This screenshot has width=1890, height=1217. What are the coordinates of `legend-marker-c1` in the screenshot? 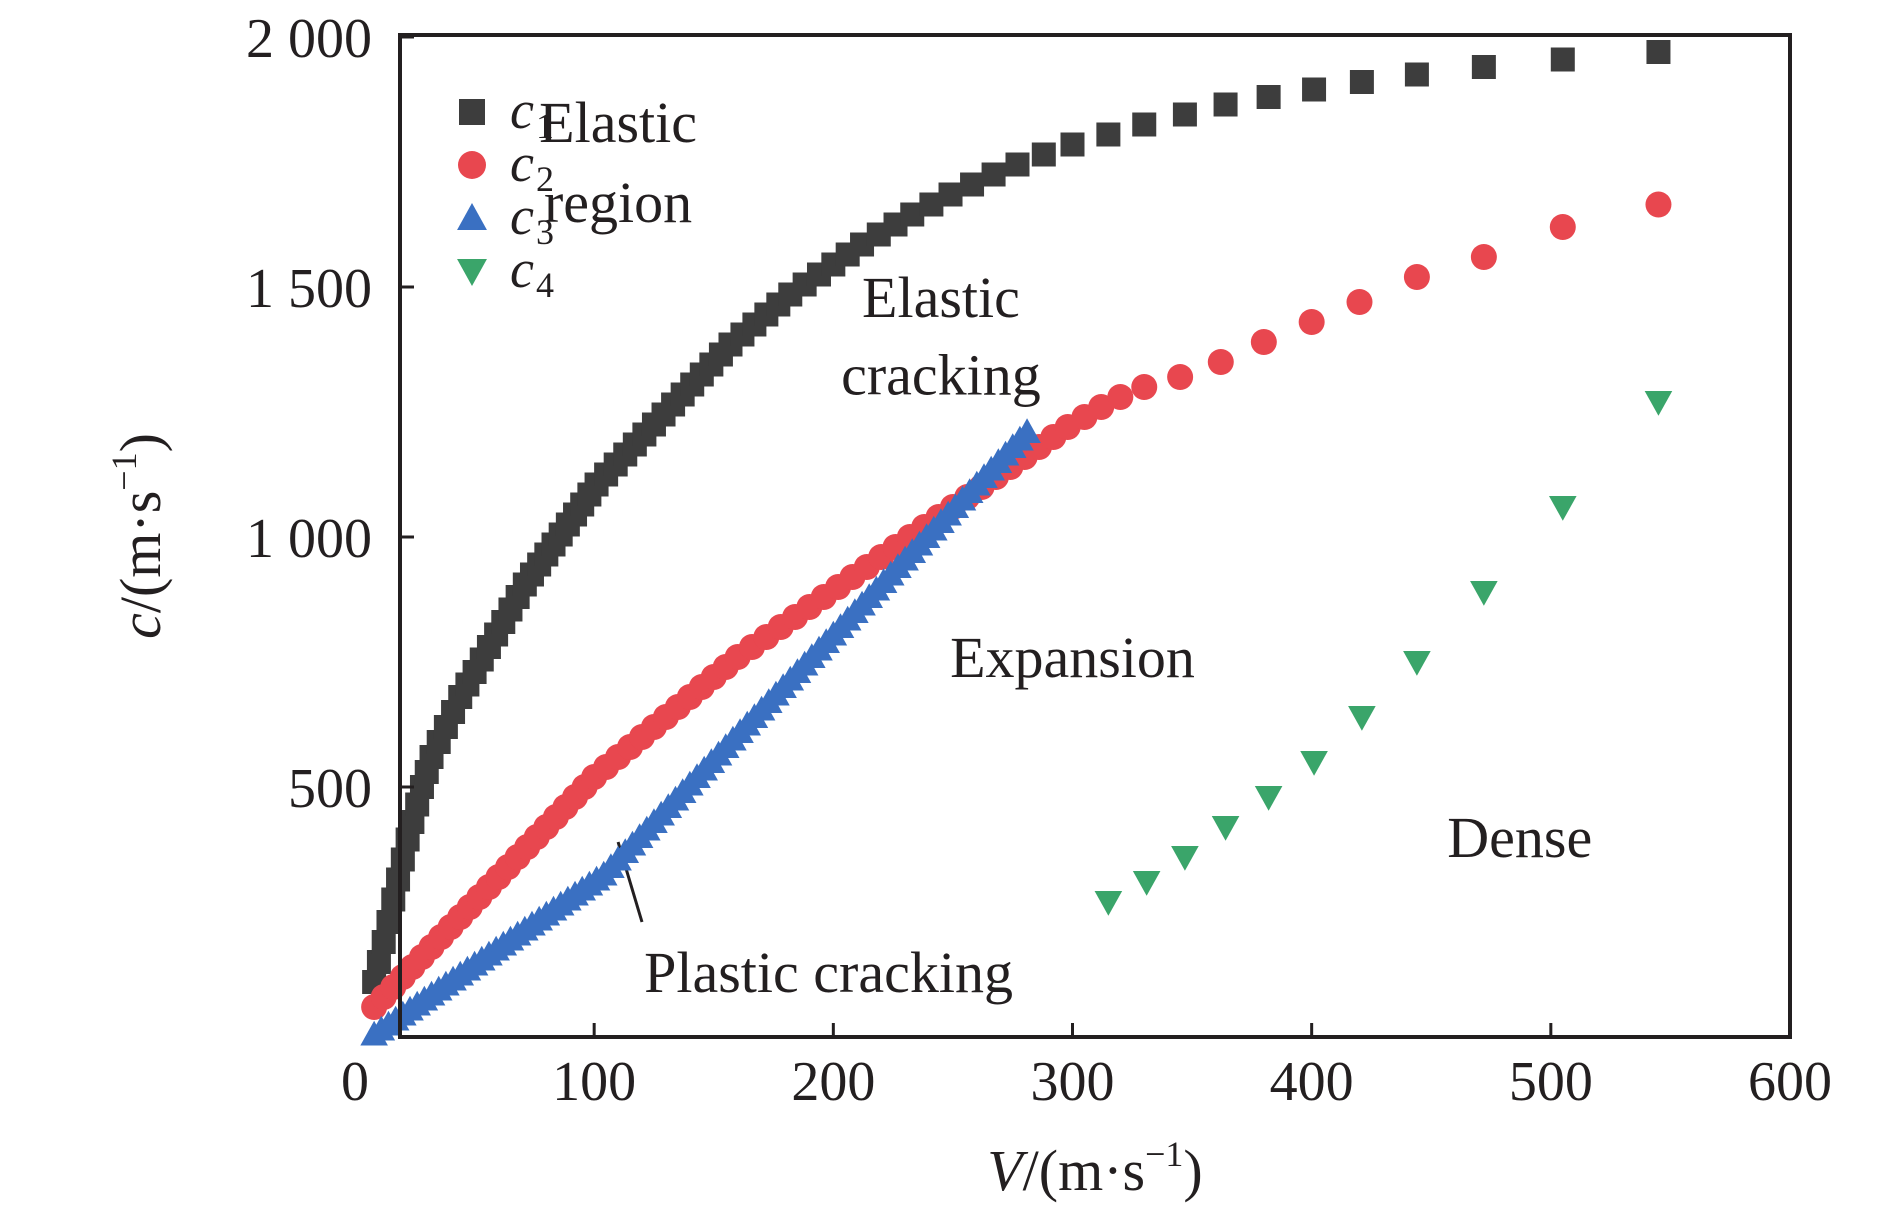 It's located at (472, 112).